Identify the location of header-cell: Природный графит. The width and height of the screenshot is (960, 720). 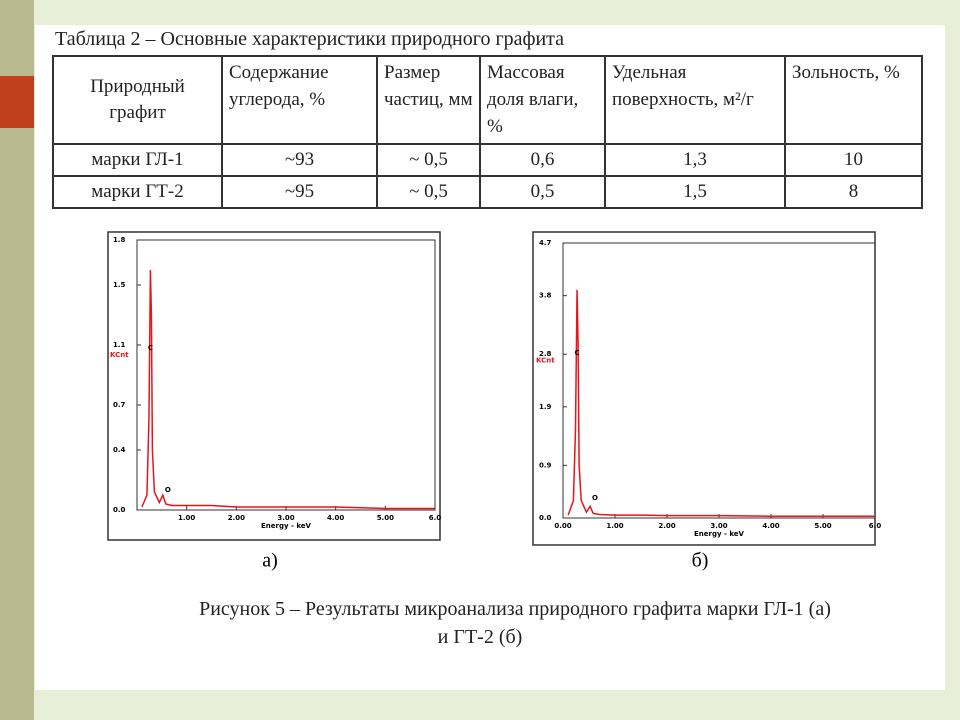
(137, 100).